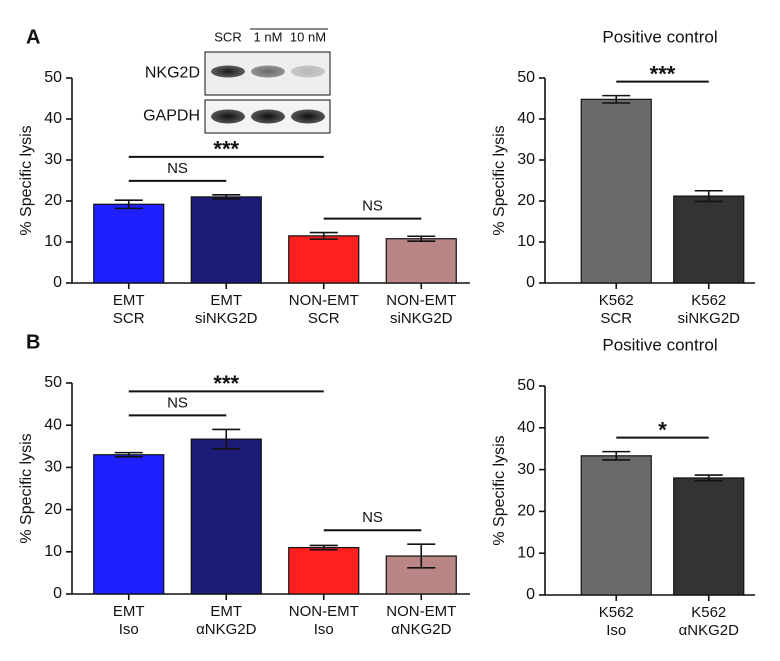 The height and width of the screenshot is (661, 780). I want to click on western-blot-inset: SCR 1 nM 10 nM NKG2D GAPDH, so click(237, 81).